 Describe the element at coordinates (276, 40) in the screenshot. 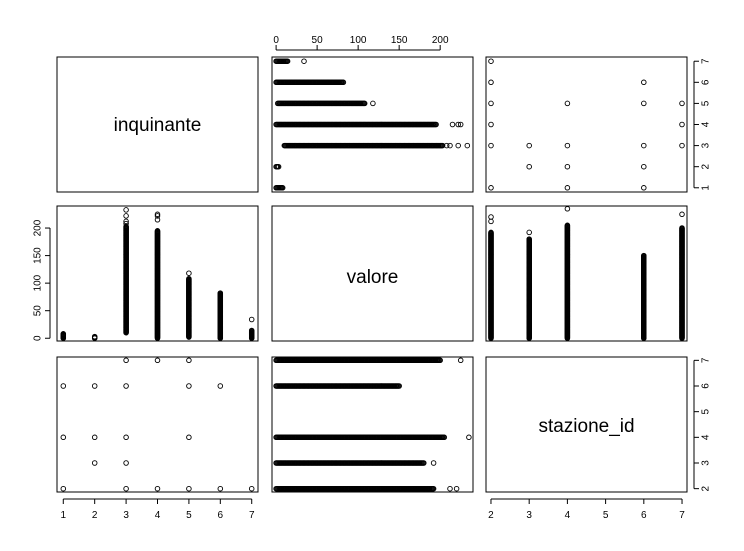

I see `tick-label-top-valore-0: 0` at that location.